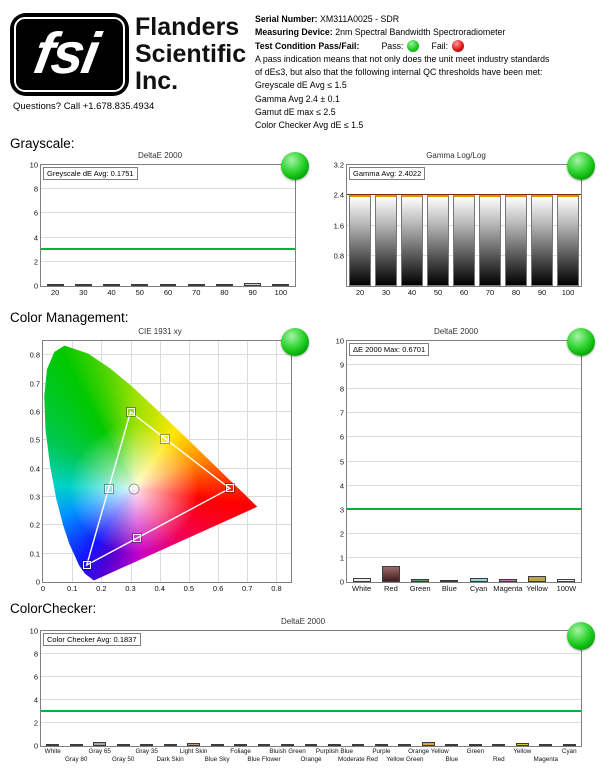  What do you see at coordinates (287, 751) in the screenshot?
I see `x-tick-label: Bluish Green` at bounding box center [287, 751].